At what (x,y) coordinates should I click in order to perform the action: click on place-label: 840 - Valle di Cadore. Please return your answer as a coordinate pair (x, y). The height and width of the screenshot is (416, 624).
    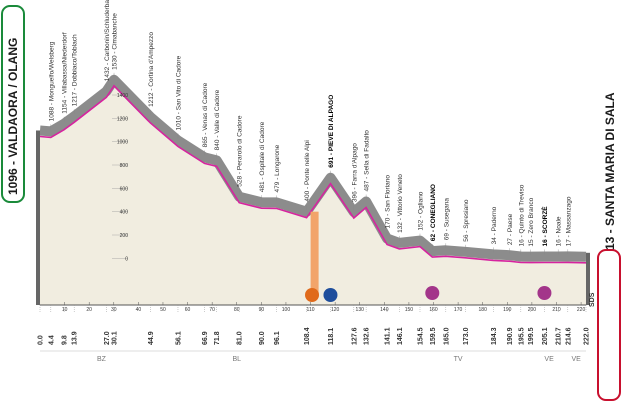
    Looking at the image, I should click on (217, 119).